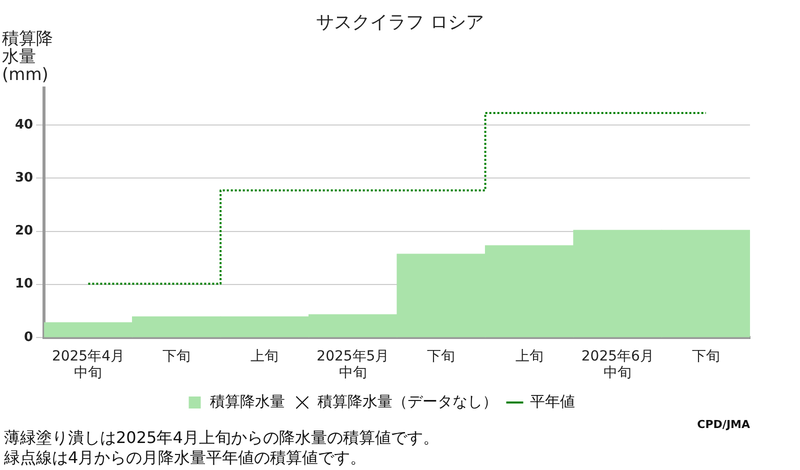 The width and height of the screenshot is (800, 470). I want to click on chart-title: サスクイラフ ロシア, so click(400, 22).